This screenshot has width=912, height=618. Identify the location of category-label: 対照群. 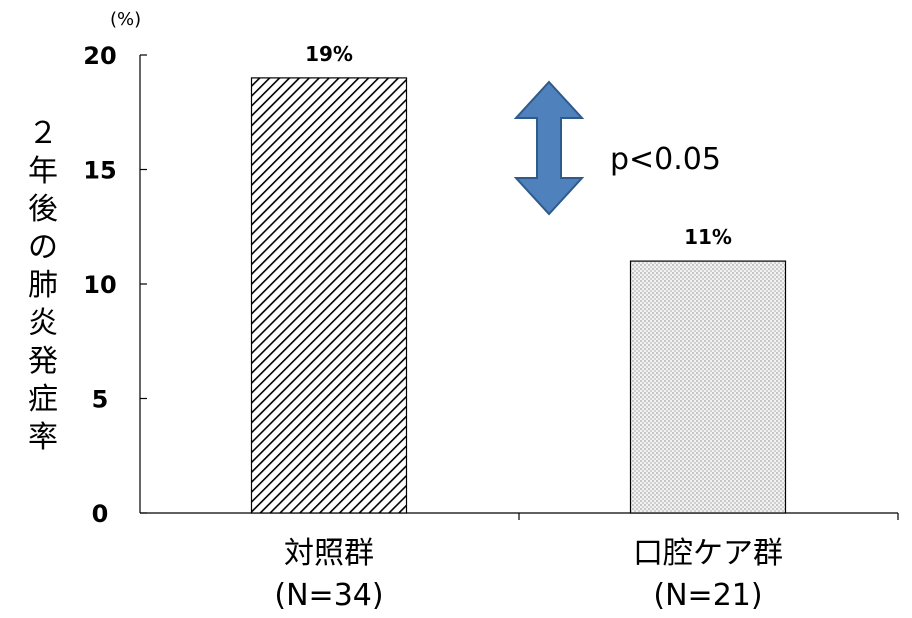
(329, 553).